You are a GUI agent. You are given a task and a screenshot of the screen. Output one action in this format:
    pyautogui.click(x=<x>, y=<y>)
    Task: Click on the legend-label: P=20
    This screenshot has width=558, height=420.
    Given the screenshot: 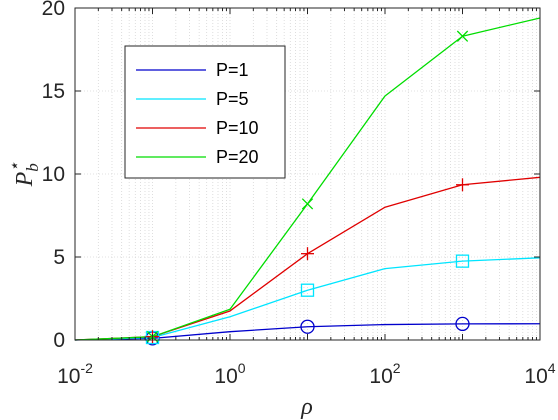 What is the action you would take?
    pyautogui.click(x=237, y=157)
    